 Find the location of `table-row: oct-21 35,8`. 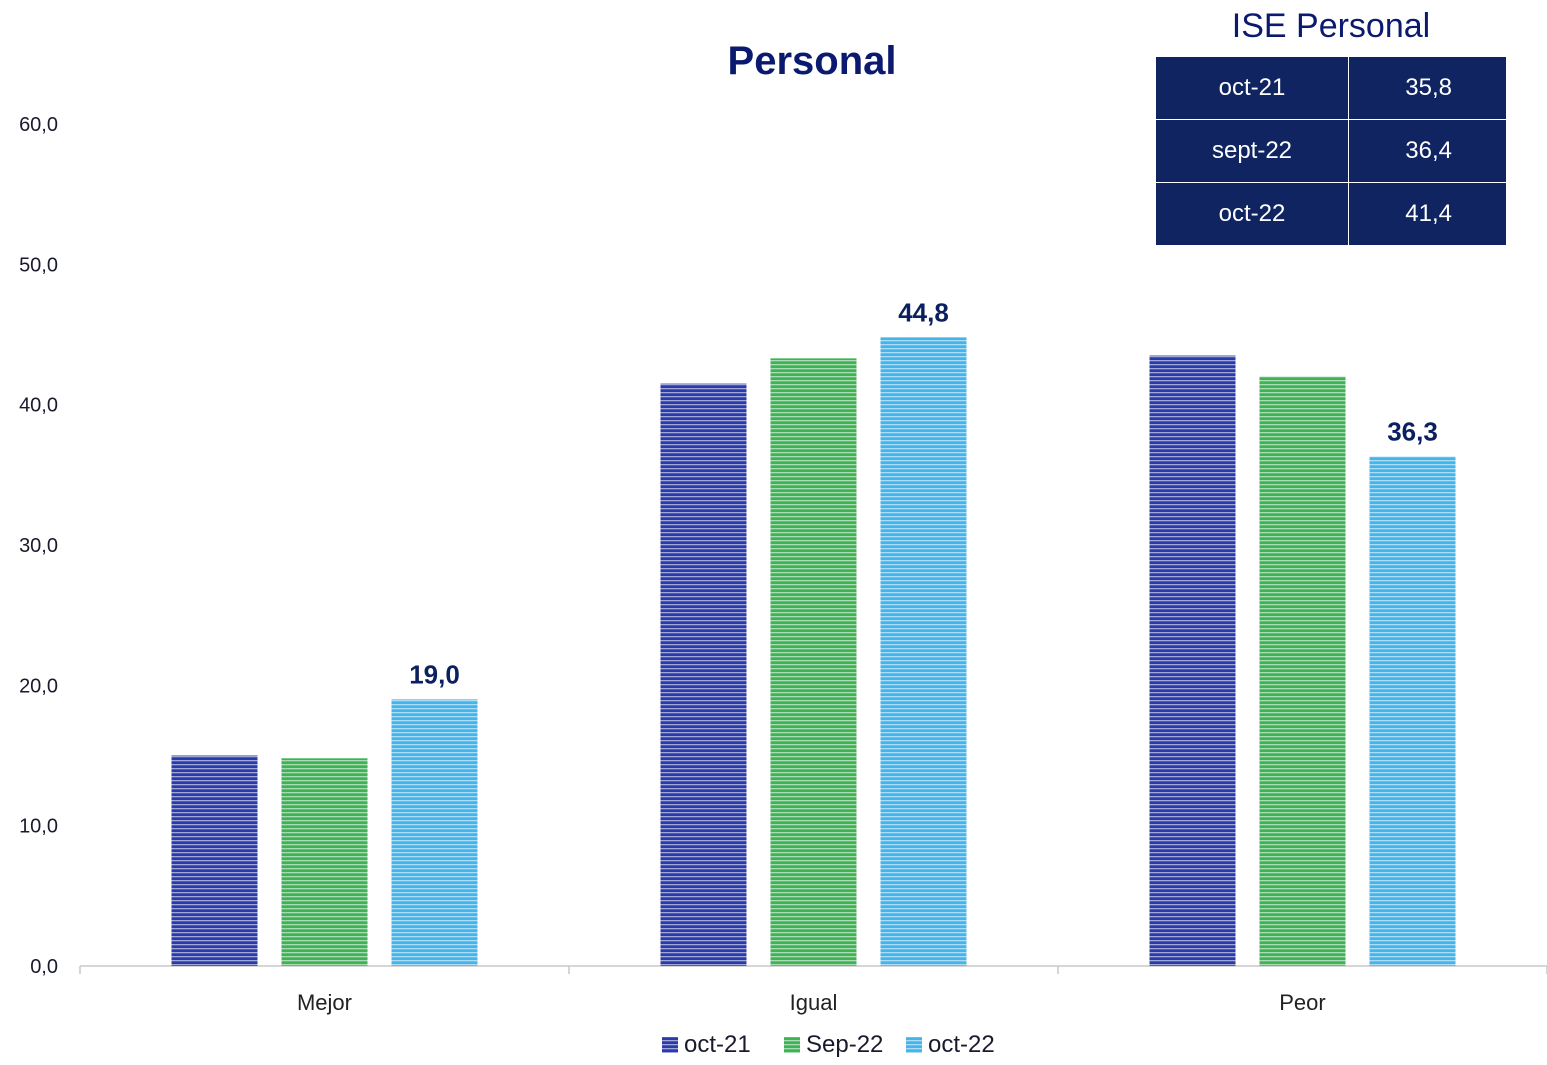

table-row: oct-21 35,8 is located at coordinates (1331, 88).